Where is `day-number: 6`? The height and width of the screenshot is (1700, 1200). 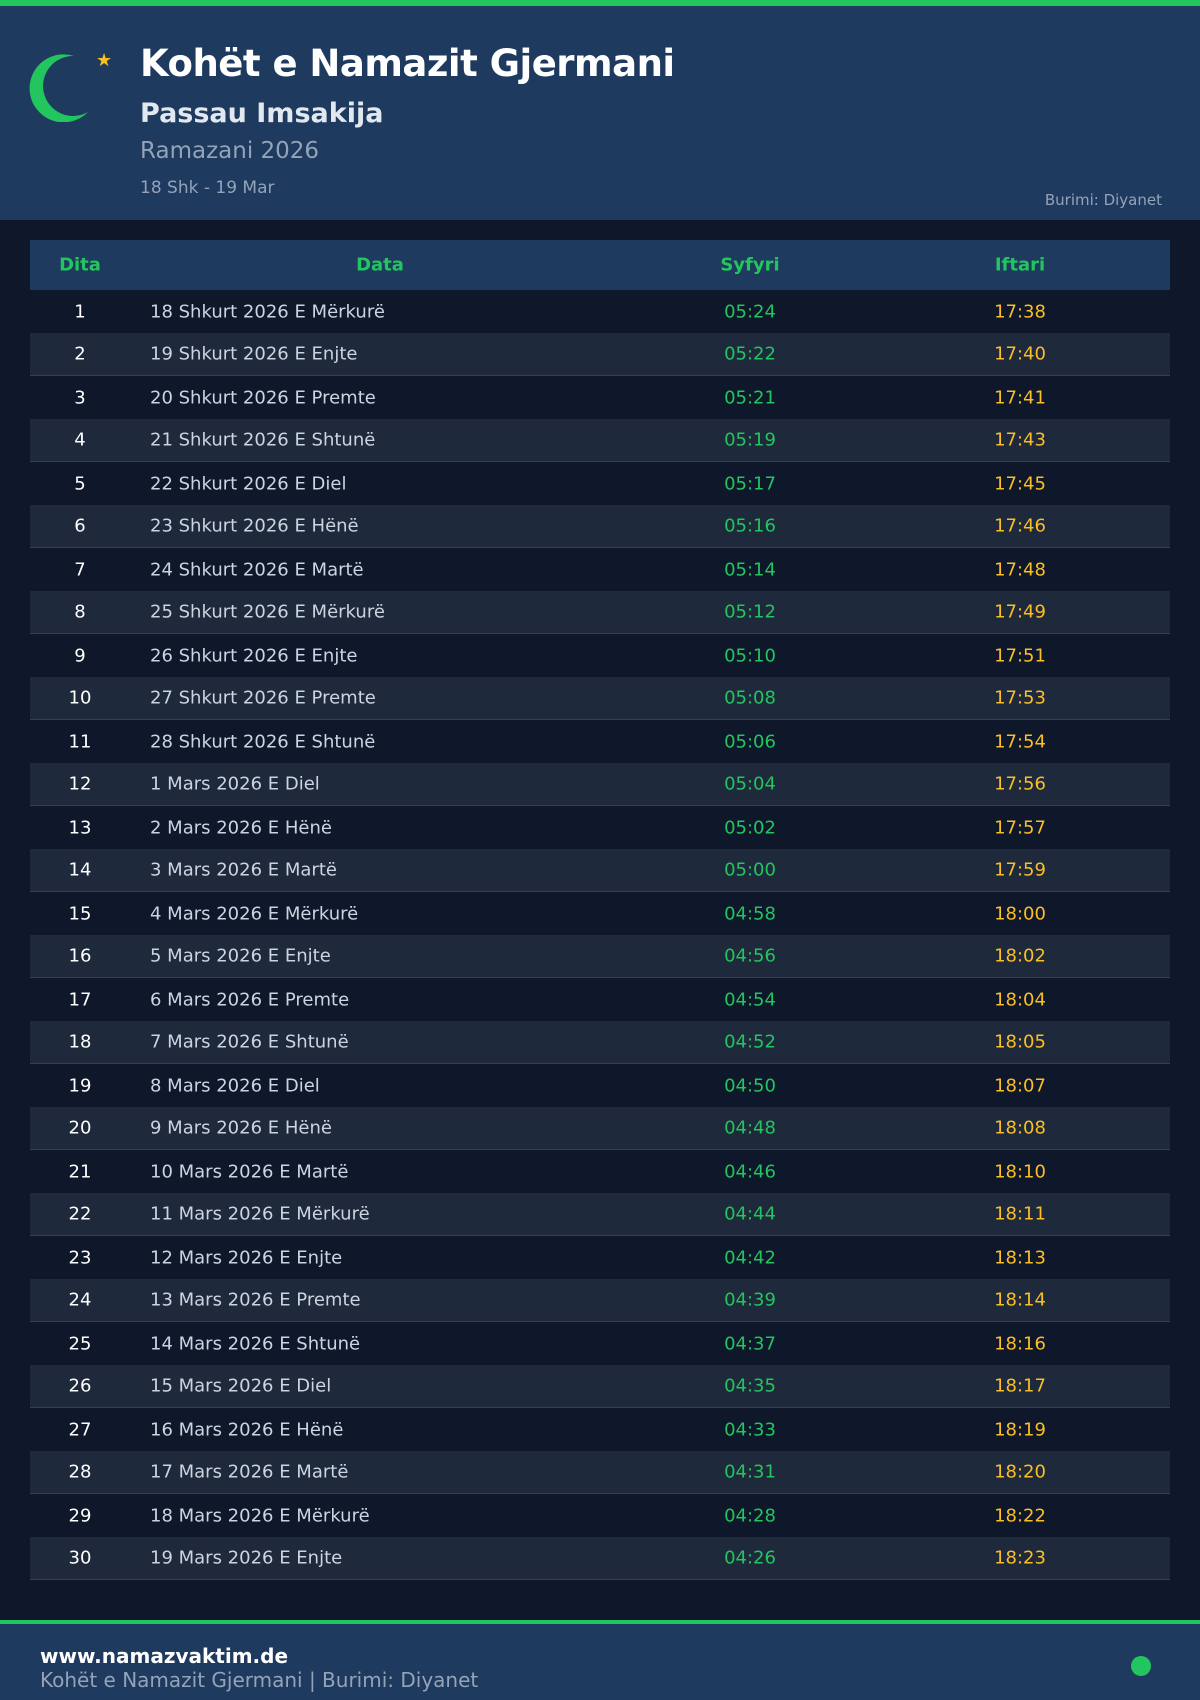
day-number: 6 is located at coordinates (80, 526).